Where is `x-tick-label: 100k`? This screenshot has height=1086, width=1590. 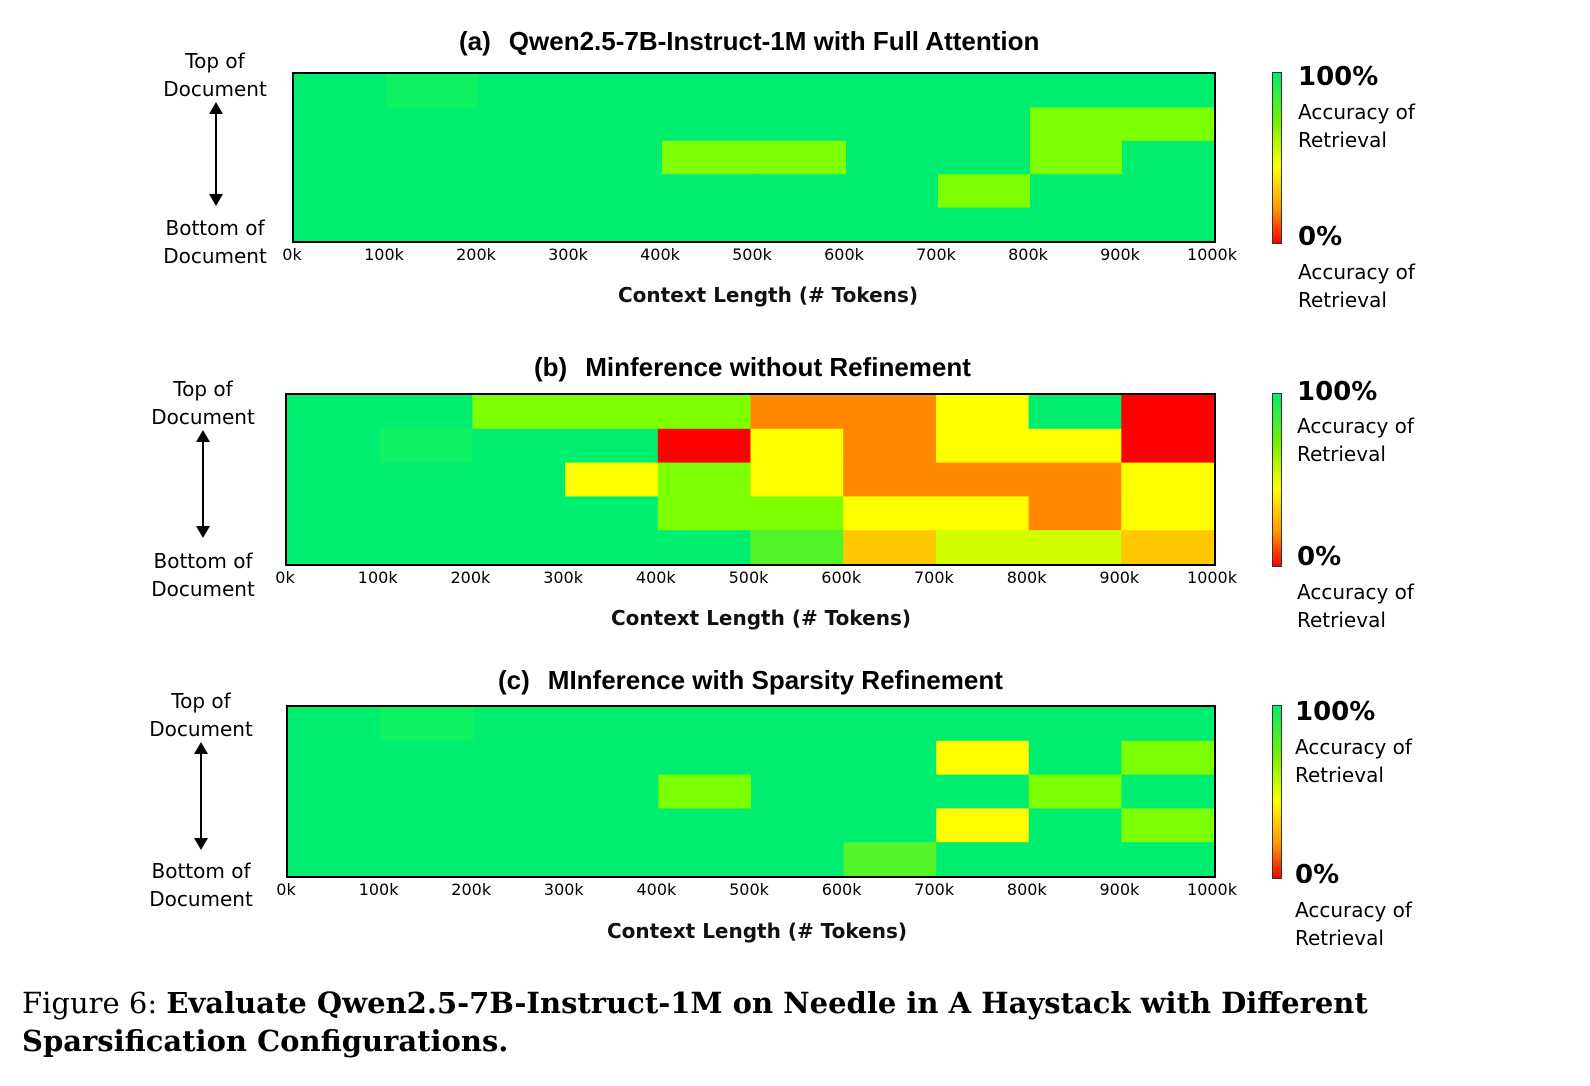 x-tick-label: 100k is located at coordinates (378, 889).